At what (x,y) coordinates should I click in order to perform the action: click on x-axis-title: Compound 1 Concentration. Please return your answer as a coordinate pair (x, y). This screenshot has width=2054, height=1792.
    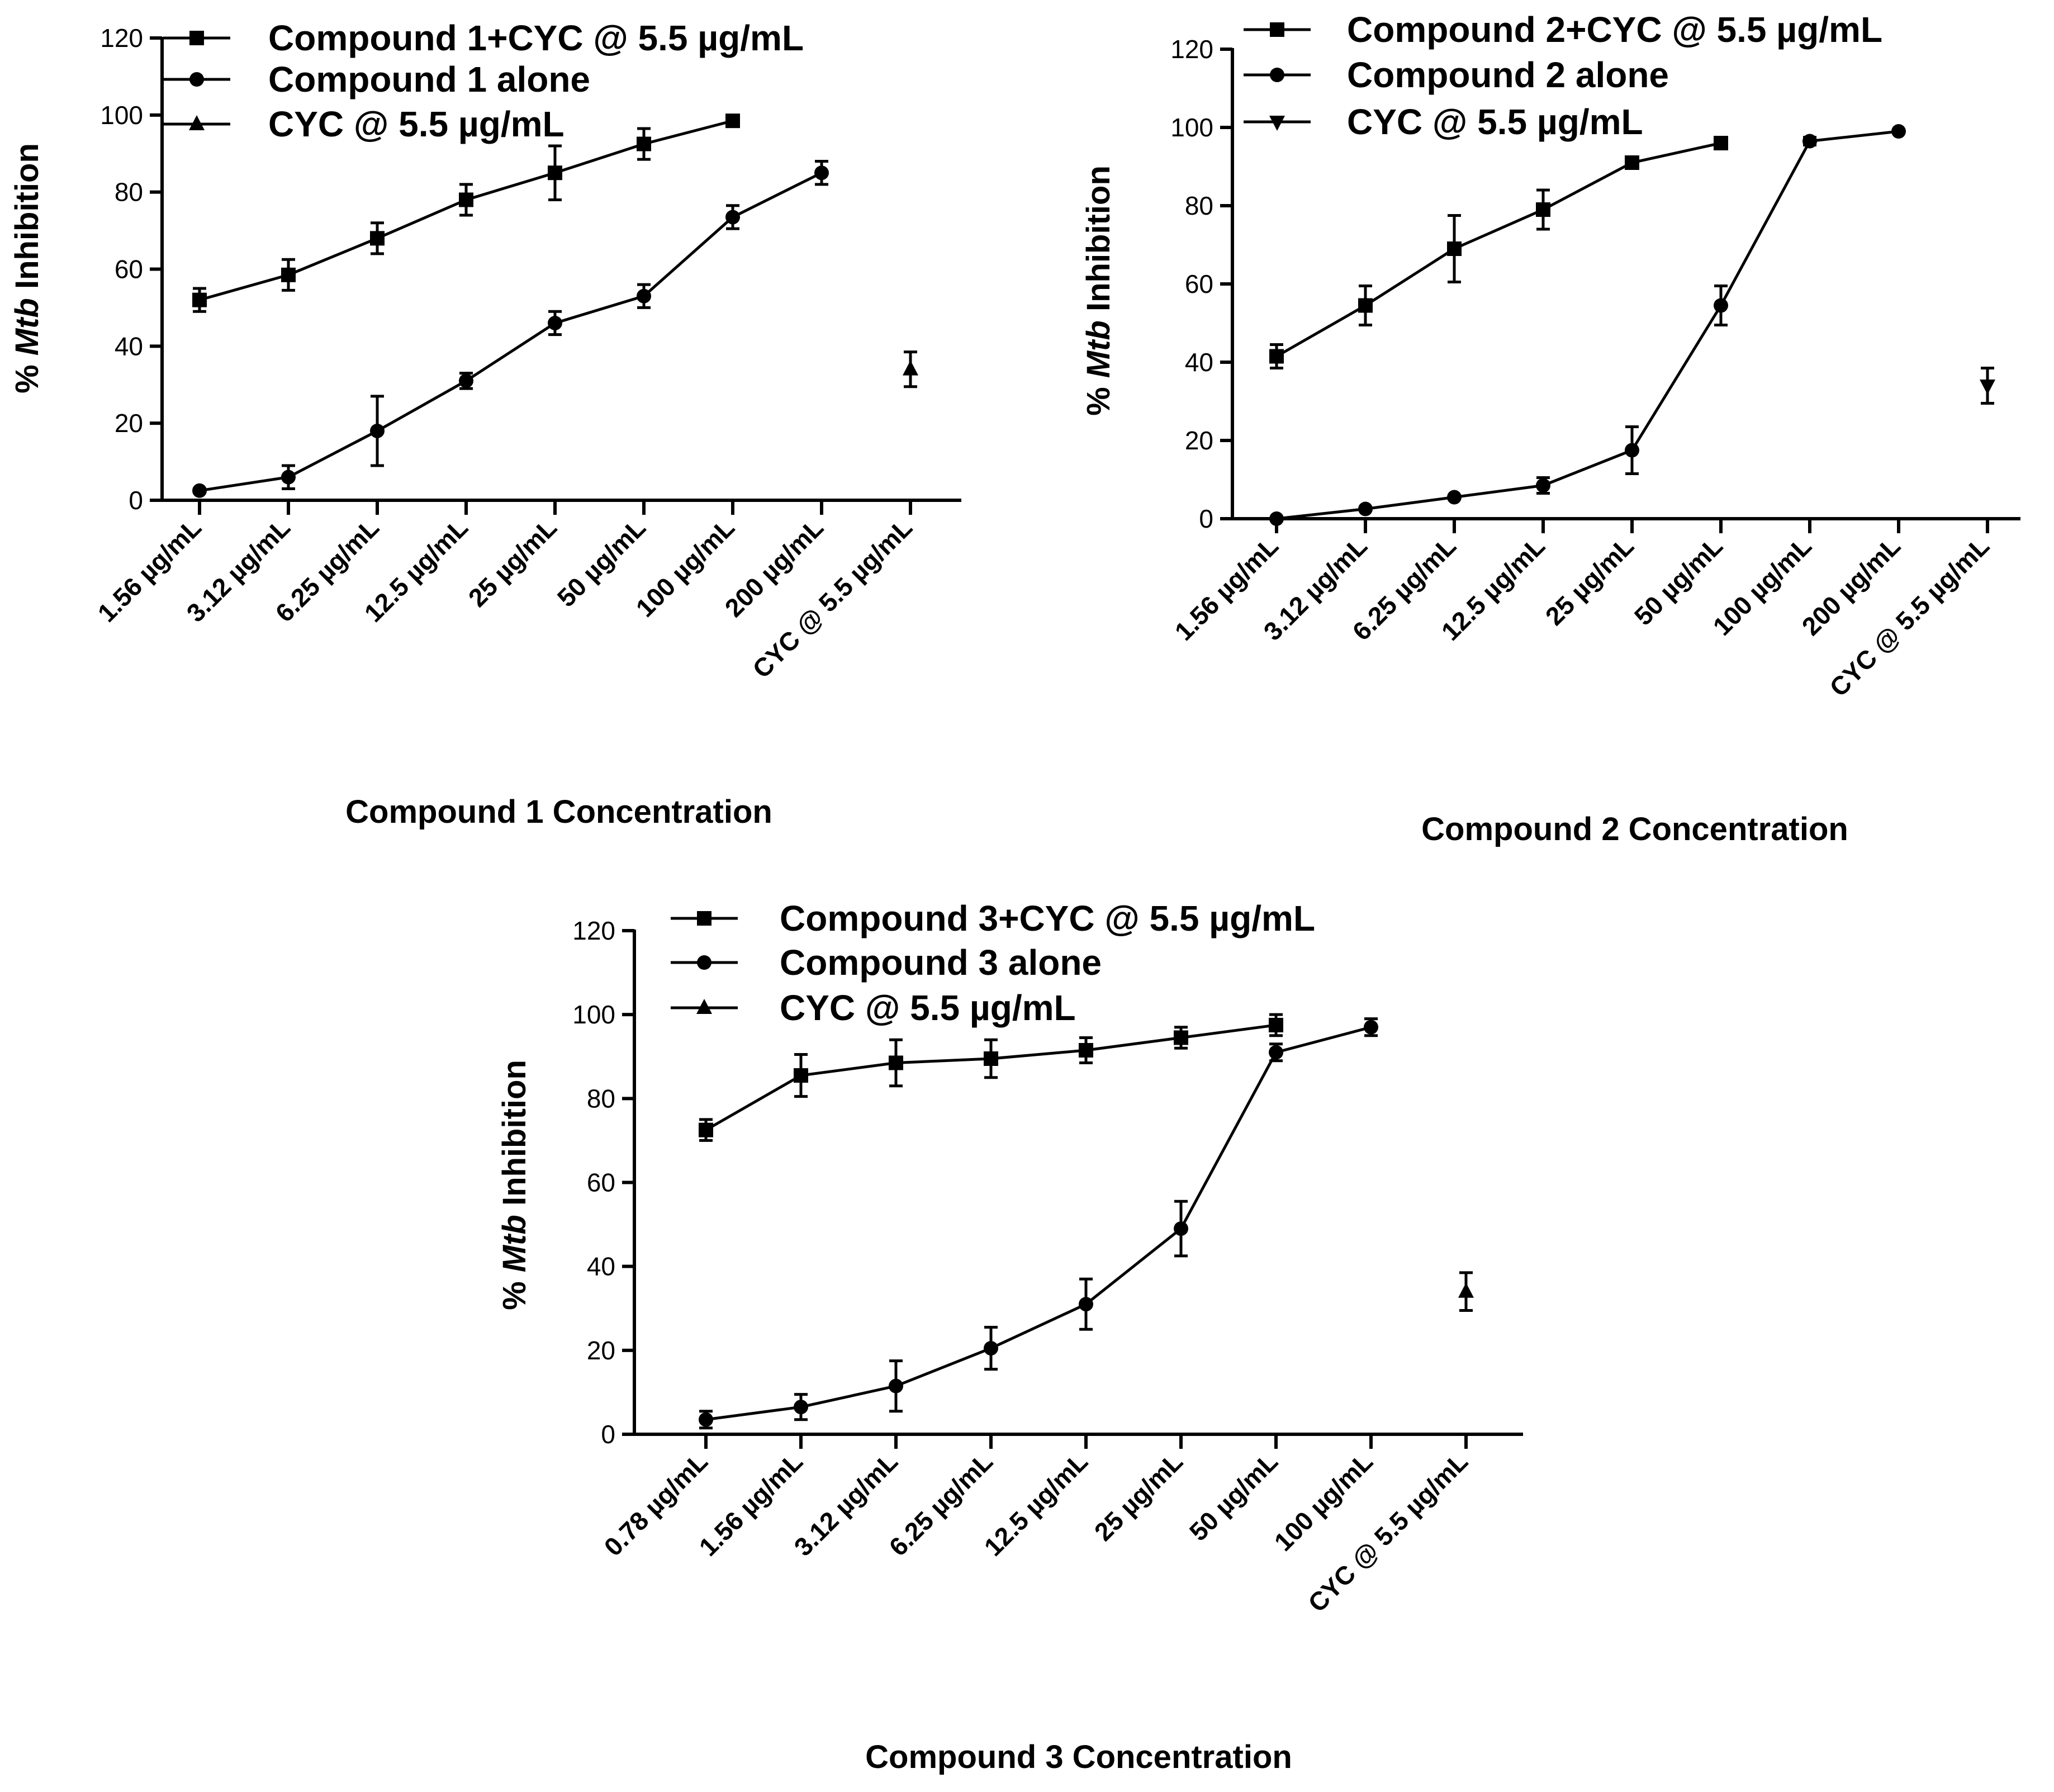
    Looking at the image, I should click on (558, 812).